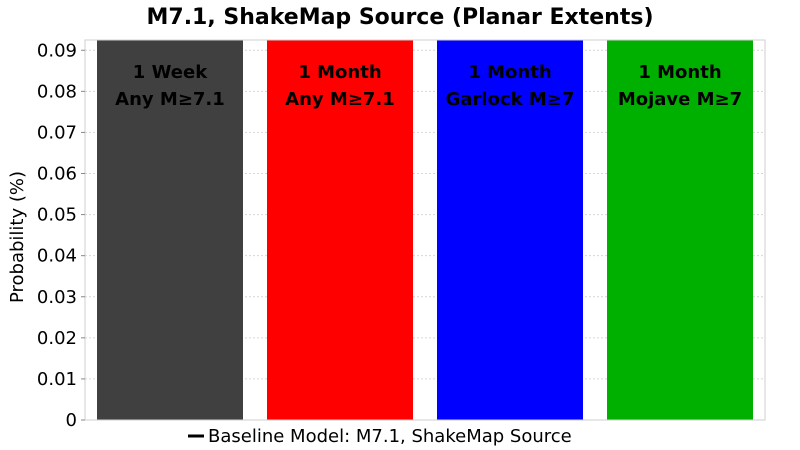 The width and height of the screenshot is (800, 450). Describe the element at coordinates (400, 17) in the screenshot. I see `chart-title: M7.1, ShakeMap Source (Planar Extents)` at that location.